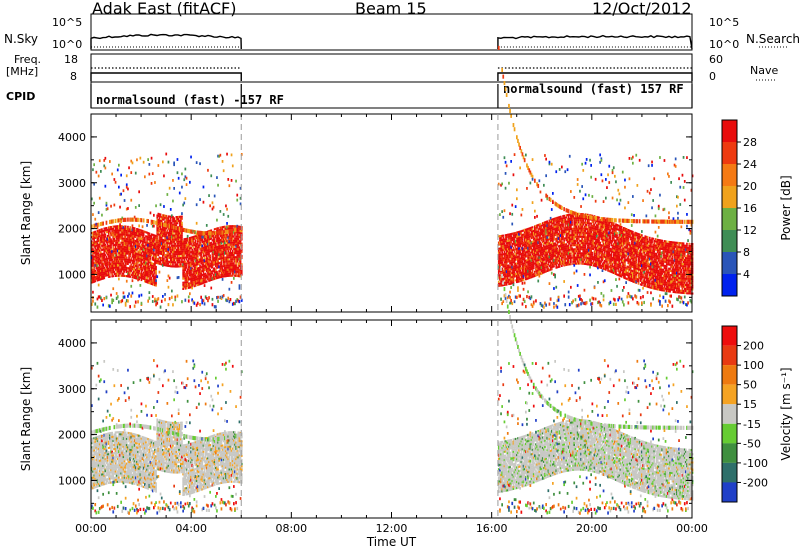  What do you see at coordinates (752, 424) in the screenshot?
I see `velocity-colorbar-tick: -15` at bounding box center [752, 424].